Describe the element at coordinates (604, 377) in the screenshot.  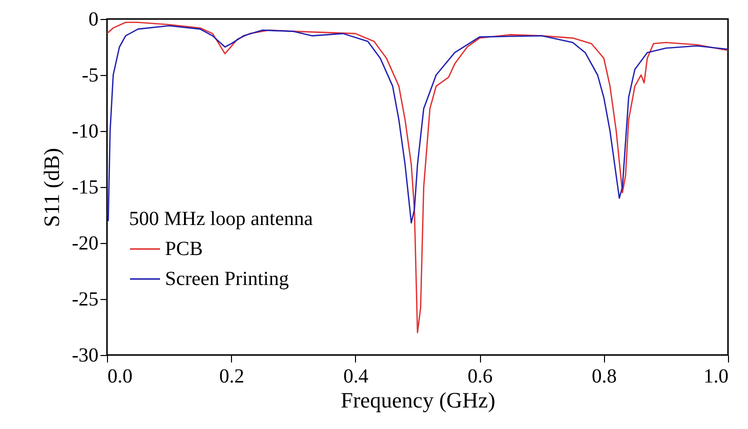
I see `x-tick-label: 0.8` at that location.